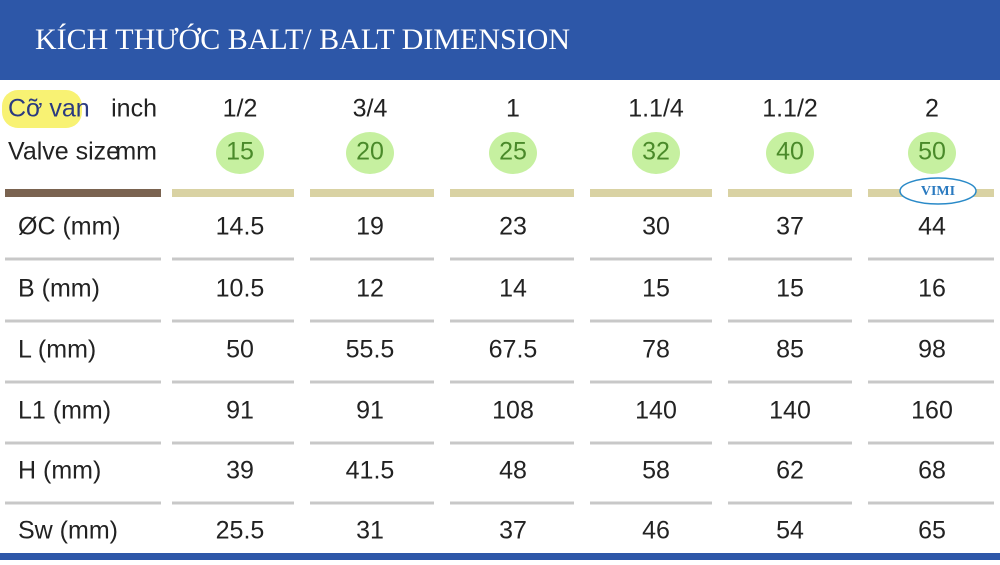 The height and width of the screenshot is (565, 1000). I want to click on inch-size: 1/2, so click(240, 109).